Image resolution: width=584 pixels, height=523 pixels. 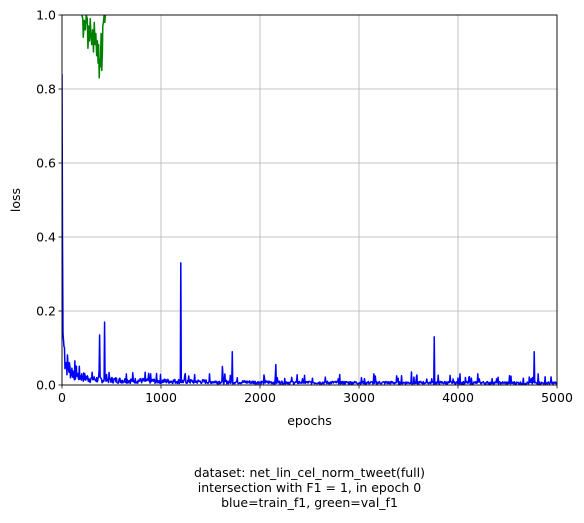 What do you see at coordinates (557, 397) in the screenshot?
I see `x-tick-label: 5000` at bounding box center [557, 397].